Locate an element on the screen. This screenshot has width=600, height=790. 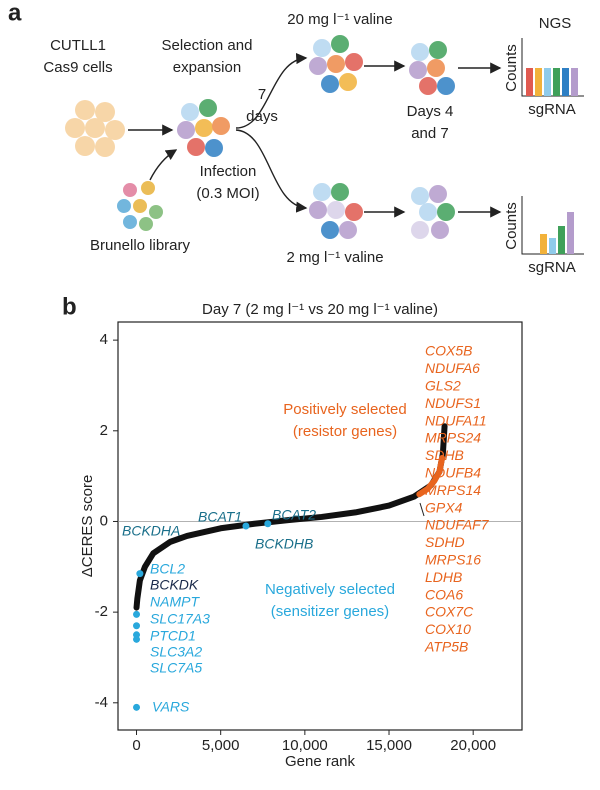
label: 7 is located at coordinates (262, 94).